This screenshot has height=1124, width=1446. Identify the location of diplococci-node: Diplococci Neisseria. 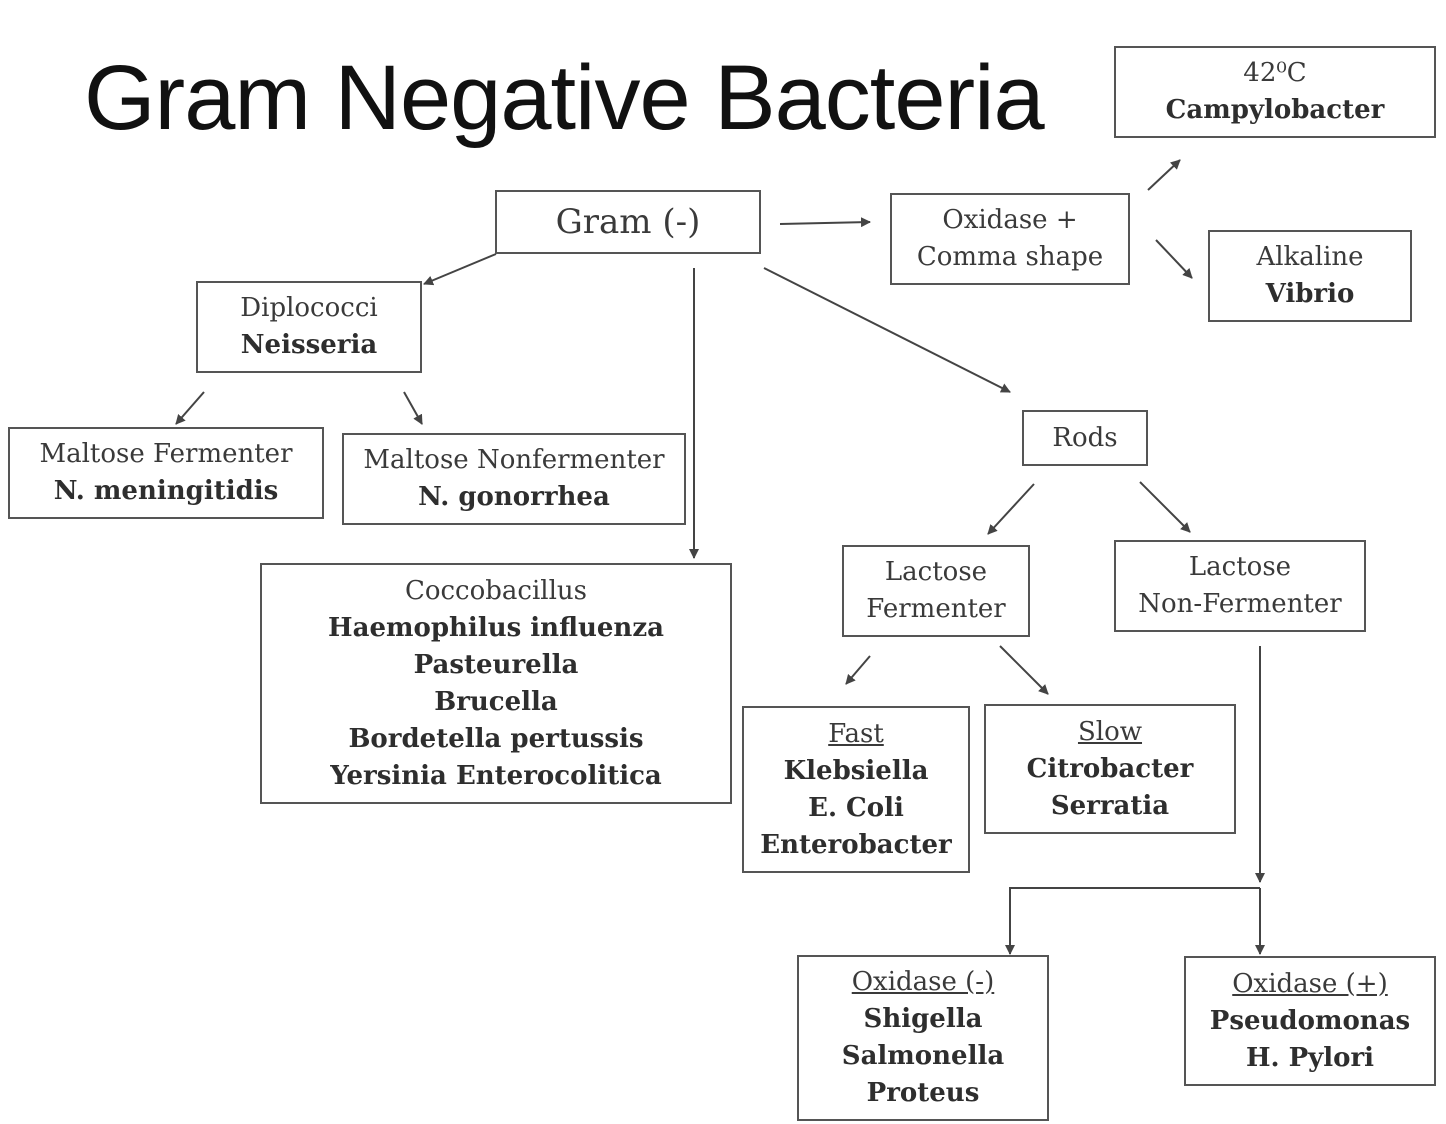
(309, 327).